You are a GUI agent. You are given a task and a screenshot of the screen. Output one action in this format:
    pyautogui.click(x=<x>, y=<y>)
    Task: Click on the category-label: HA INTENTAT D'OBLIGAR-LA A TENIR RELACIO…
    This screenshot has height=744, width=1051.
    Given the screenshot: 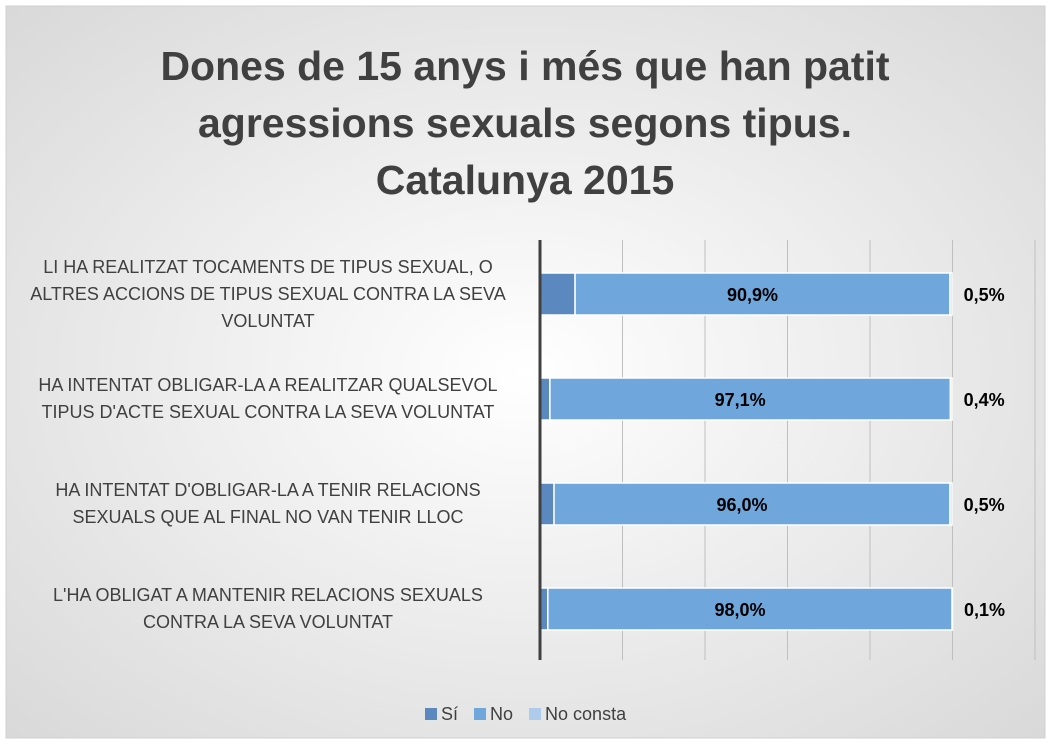 What is the action you would take?
    pyautogui.click(x=268, y=503)
    